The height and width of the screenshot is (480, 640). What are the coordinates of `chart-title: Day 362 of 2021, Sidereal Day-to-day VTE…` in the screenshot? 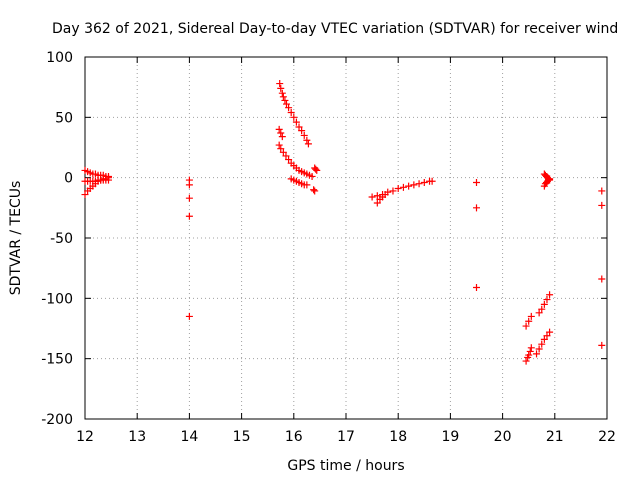 It's located at (335, 29).